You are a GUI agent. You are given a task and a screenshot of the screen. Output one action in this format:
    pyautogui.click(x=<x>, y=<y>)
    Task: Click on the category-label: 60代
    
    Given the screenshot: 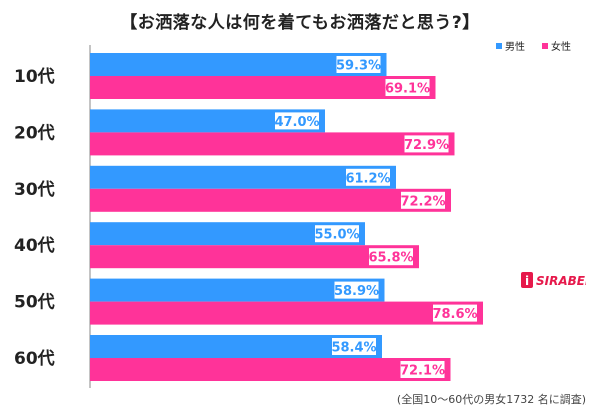 What is the action you would take?
    pyautogui.click(x=34, y=358)
    